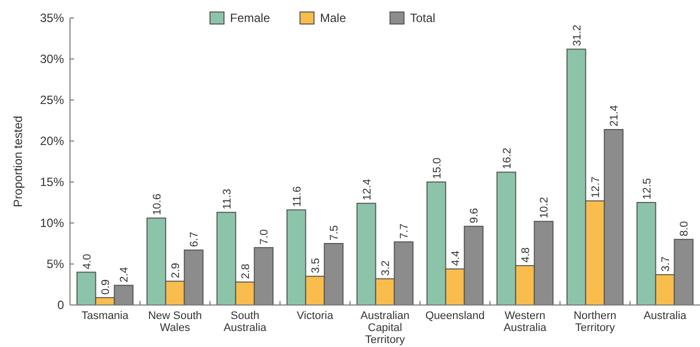 The width and height of the screenshot is (700, 347). I want to click on data-label: 16.2, so click(507, 159).